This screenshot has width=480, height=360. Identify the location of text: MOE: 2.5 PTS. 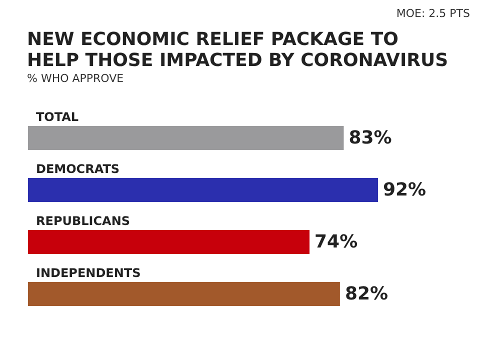
(433, 13).